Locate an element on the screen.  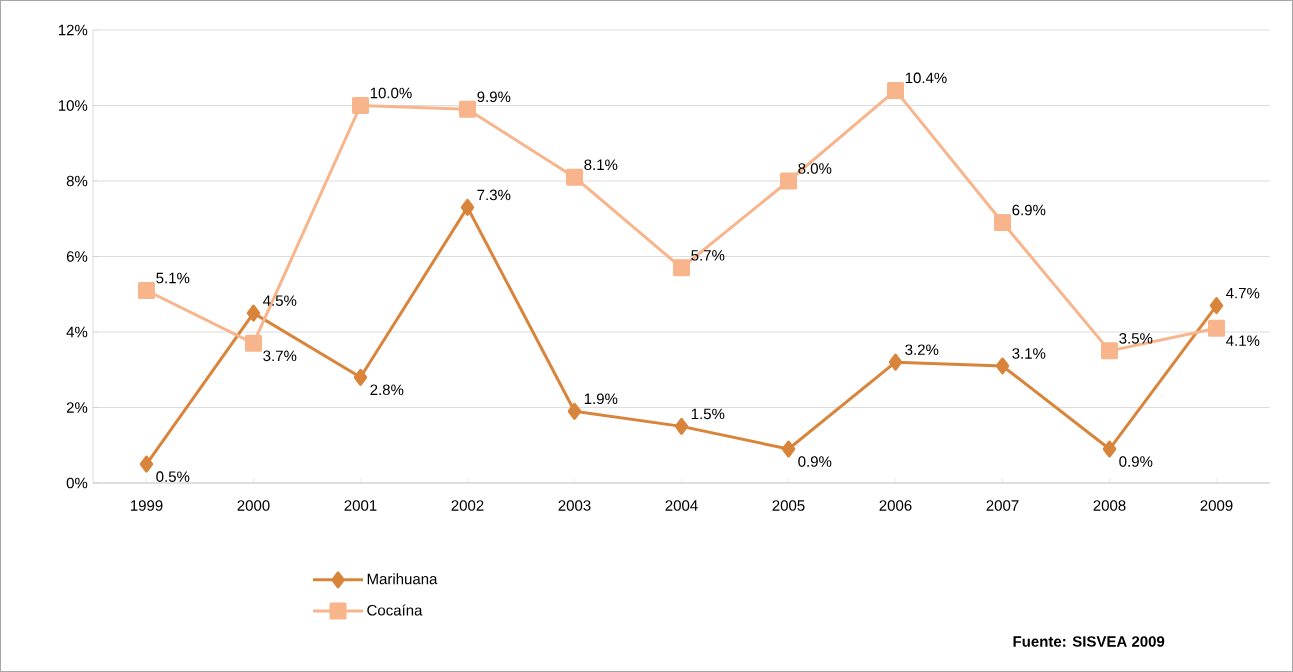
data-label: 7.3% is located at coordinates (494, 195).